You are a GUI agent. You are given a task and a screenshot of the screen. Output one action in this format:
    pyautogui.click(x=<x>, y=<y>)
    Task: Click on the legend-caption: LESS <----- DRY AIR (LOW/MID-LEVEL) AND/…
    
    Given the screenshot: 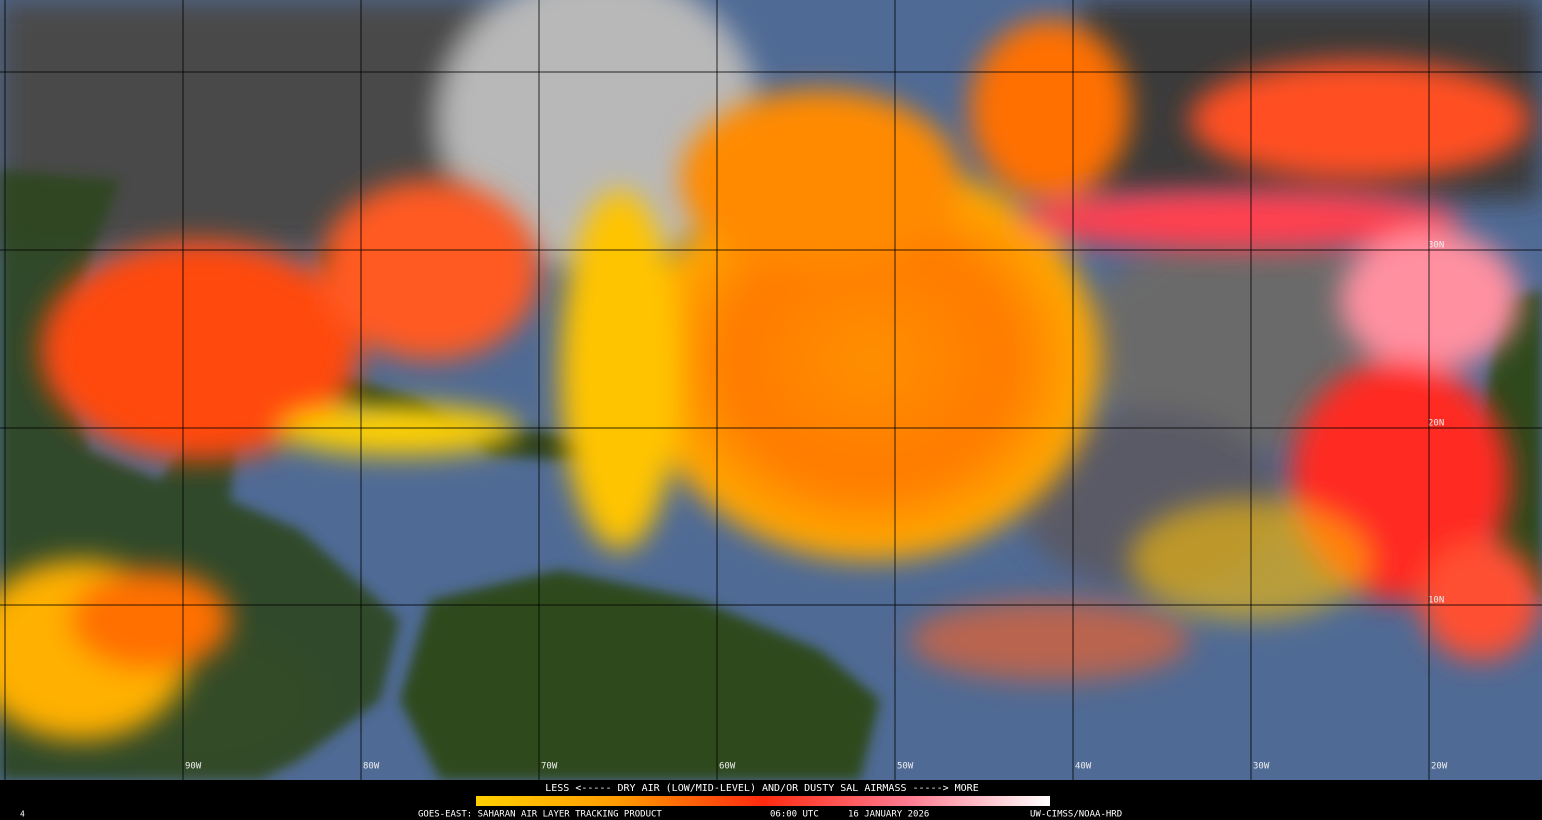 What is the action you would take?
    pyautogui.click(x=761, y=788)
    